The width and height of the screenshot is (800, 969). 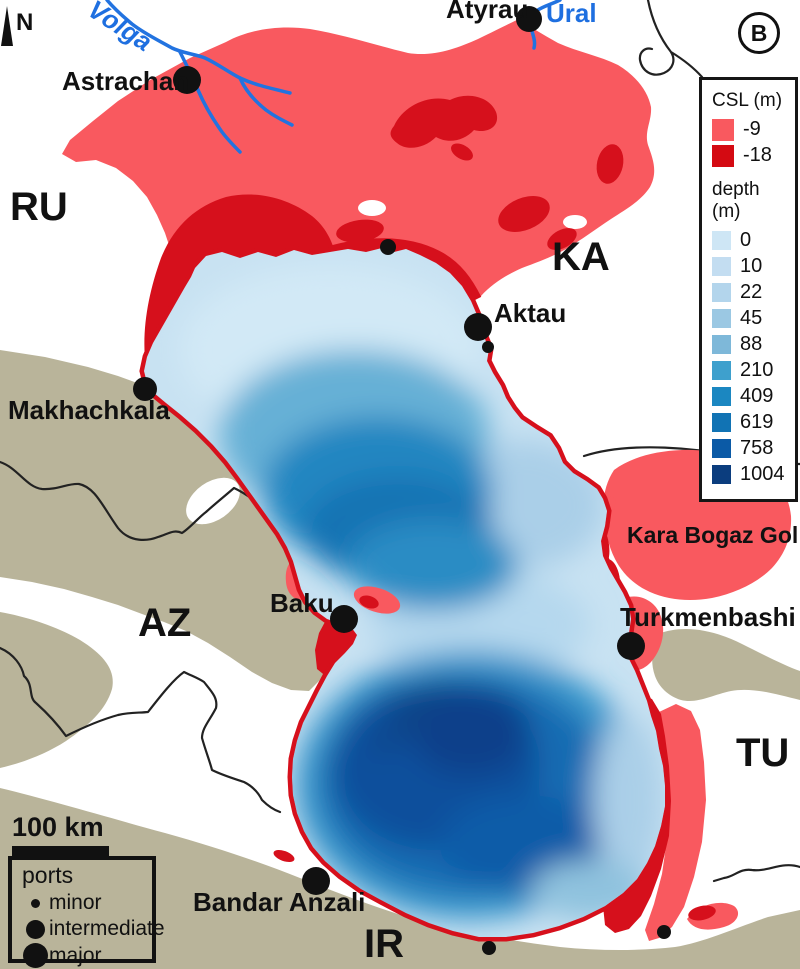 What do you see at coordinates (488, 347) in the screenshot?
I see `port-dot-aktau-minor` at bounding box center [488, 347].